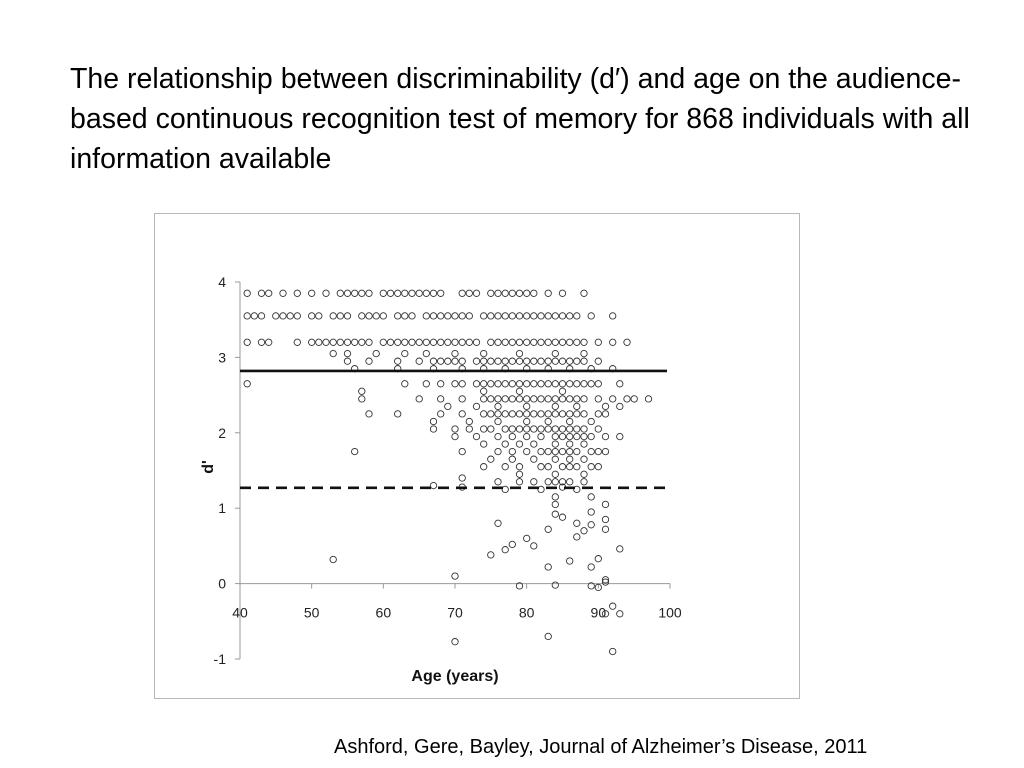  Describe the element at coordinates (208, 467) in the screenshot. I see `y-axis-title: d'` at that location.